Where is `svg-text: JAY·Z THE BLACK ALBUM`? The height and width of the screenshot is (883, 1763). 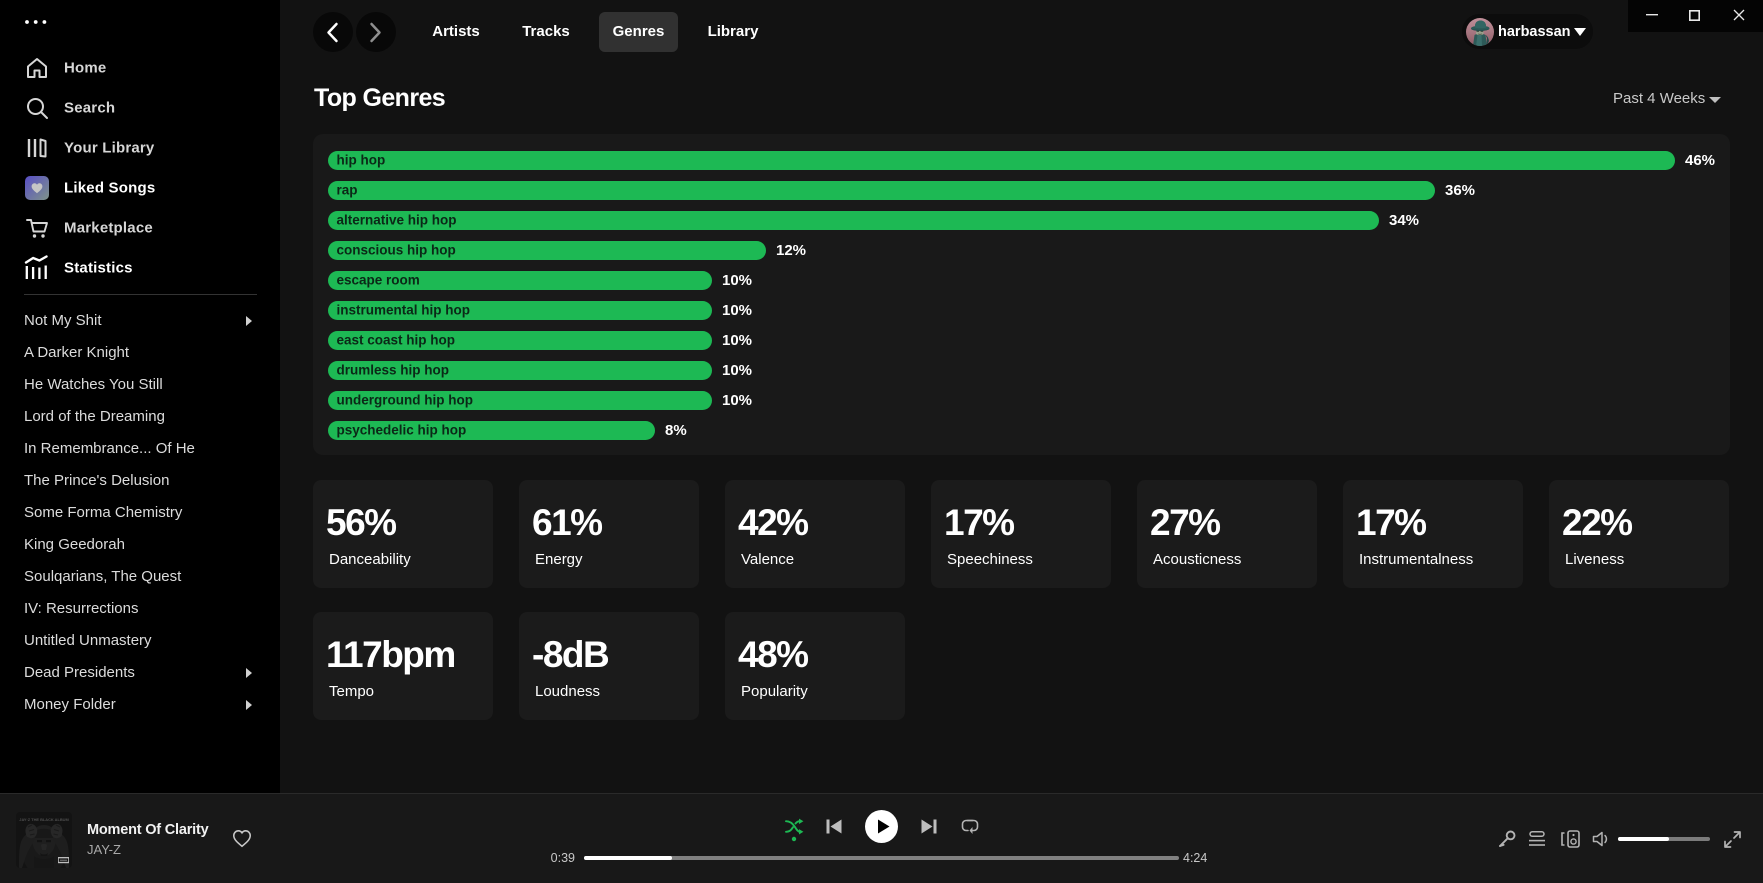 svg-text: JAY·Z THE BLACK ALBUM is located at coordinates (43, 819).